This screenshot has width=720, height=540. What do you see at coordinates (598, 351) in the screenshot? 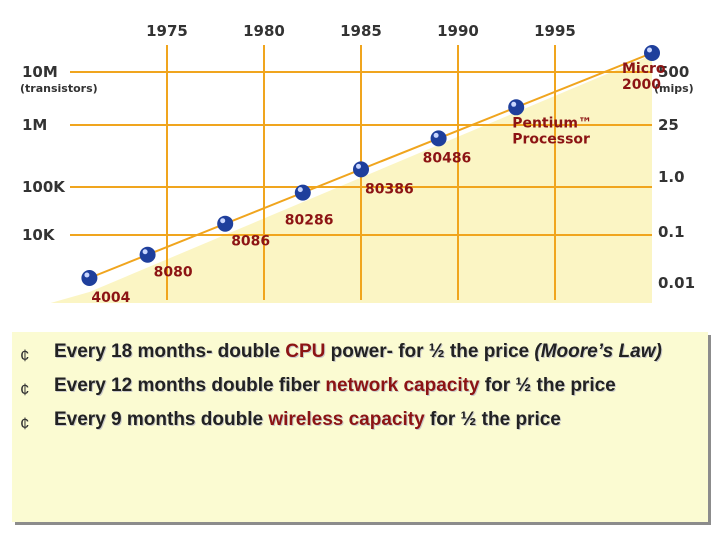
I see `bullet-text-part: (Moore’s Law)` at bounding box center [598, 351].